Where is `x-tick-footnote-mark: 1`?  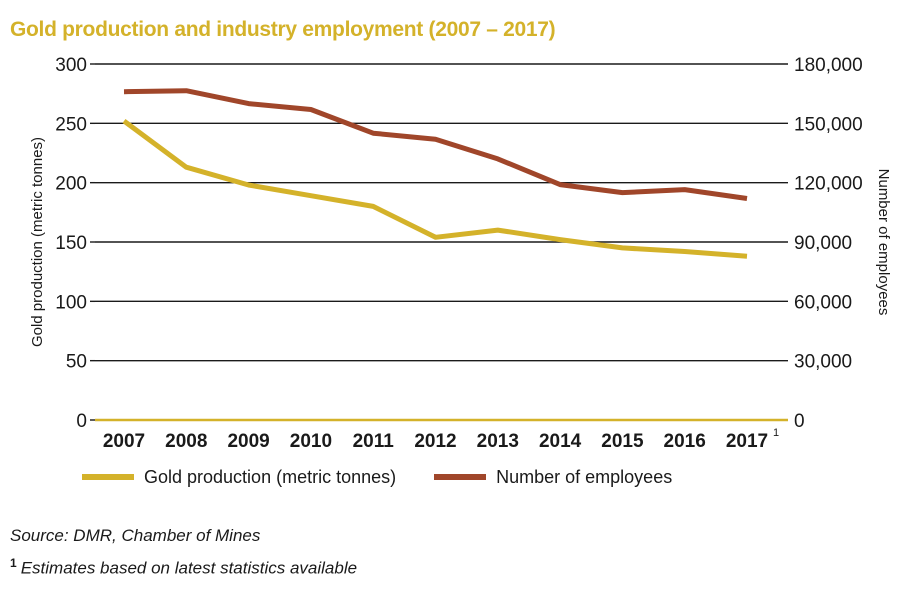 x-tick-footnote-mark: 1 is located at coordinates (776, 433).